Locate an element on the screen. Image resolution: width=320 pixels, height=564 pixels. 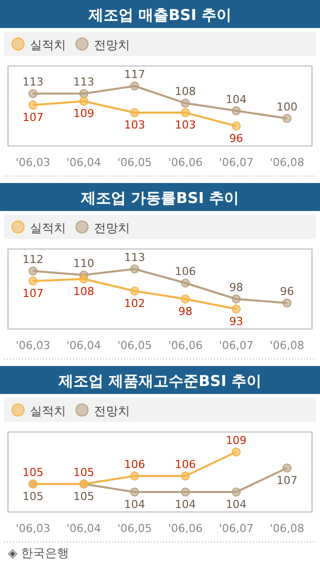
data-label: 93 is located at coordinates (236, 321).